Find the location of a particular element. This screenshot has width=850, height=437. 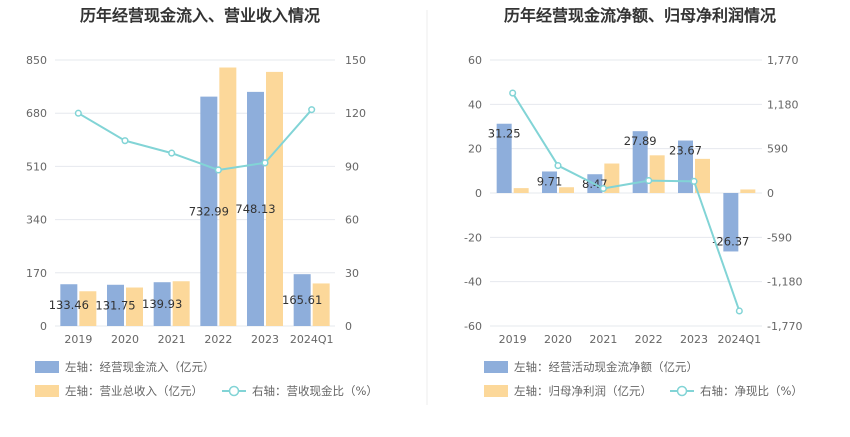

bar-data-label: 131.75 is located at coordinates (115, 305).